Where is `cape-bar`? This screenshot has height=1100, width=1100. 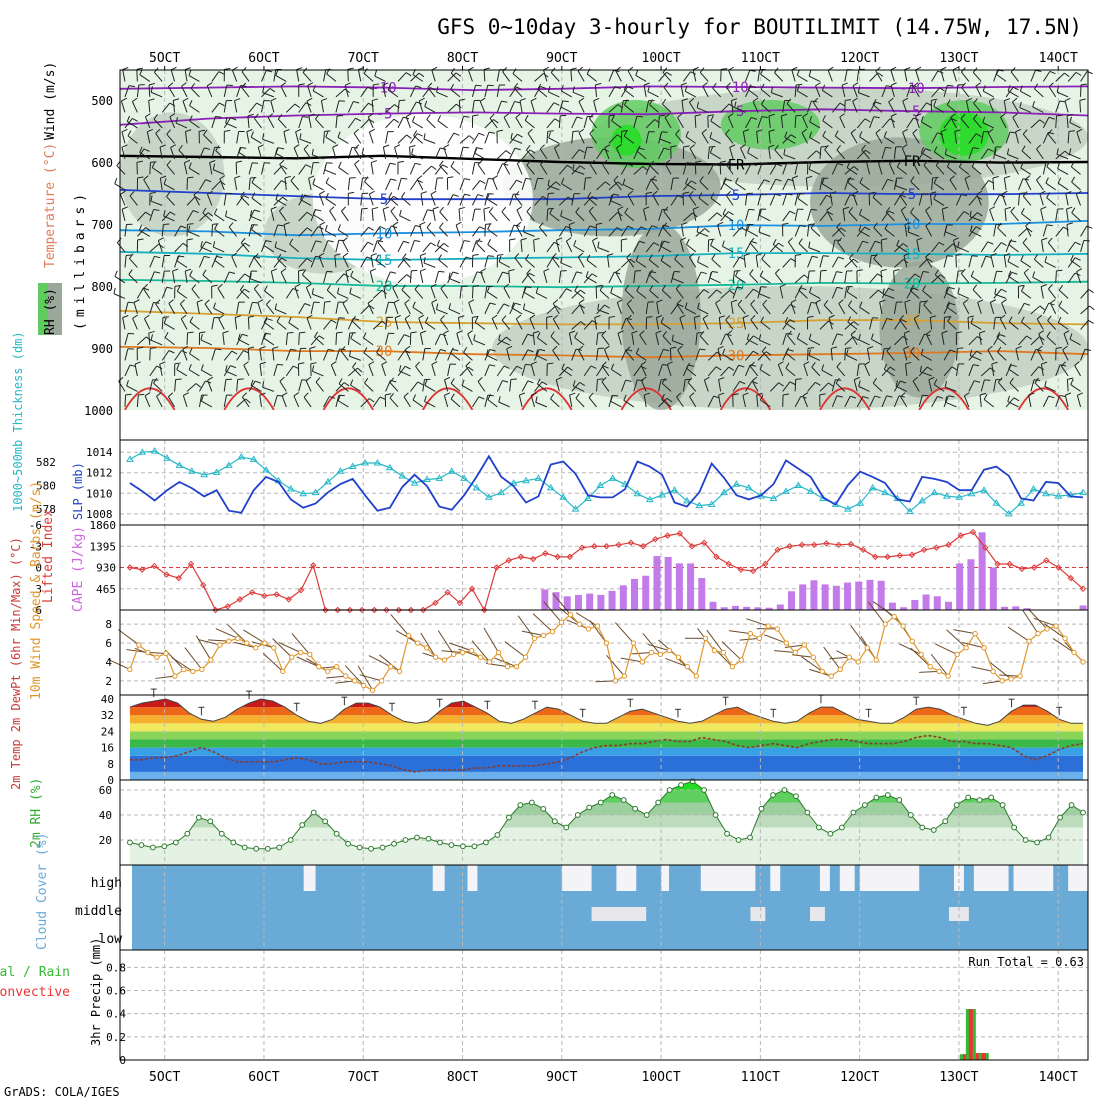
cape-bar is located at coordinates (960, 586).